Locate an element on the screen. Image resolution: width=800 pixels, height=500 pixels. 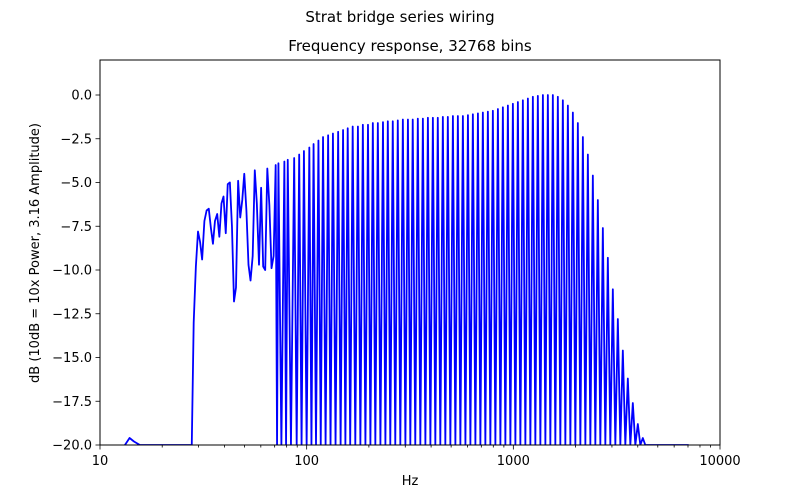
x-axis-label: Hz is located at coordinates (410, 481).